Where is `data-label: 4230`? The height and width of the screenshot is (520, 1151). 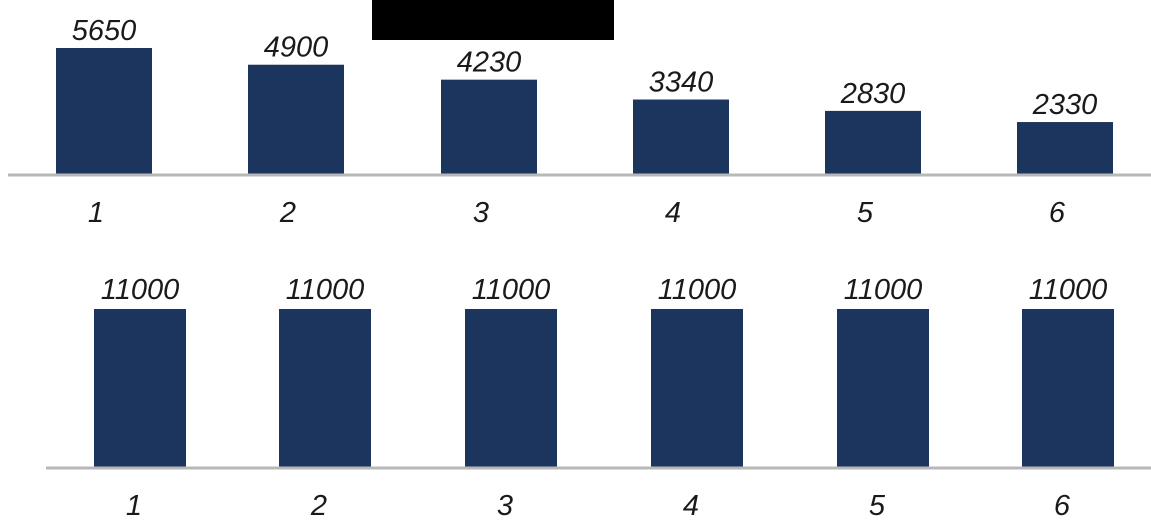 data-label: 4230 is located at coordinates (489, 63).